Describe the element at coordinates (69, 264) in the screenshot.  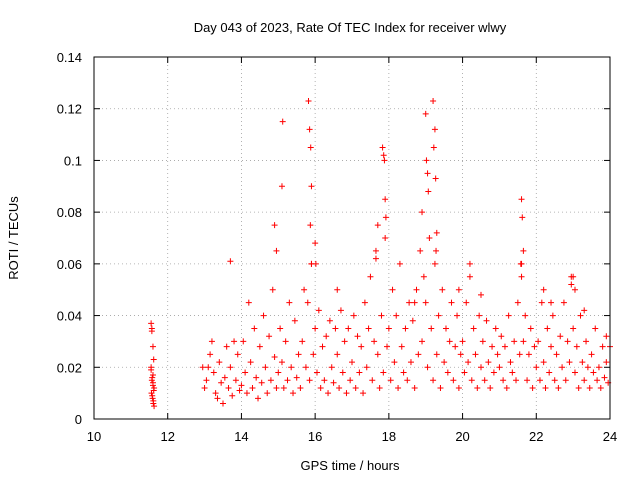
I see `y-tick-label: 0.06` at that location.